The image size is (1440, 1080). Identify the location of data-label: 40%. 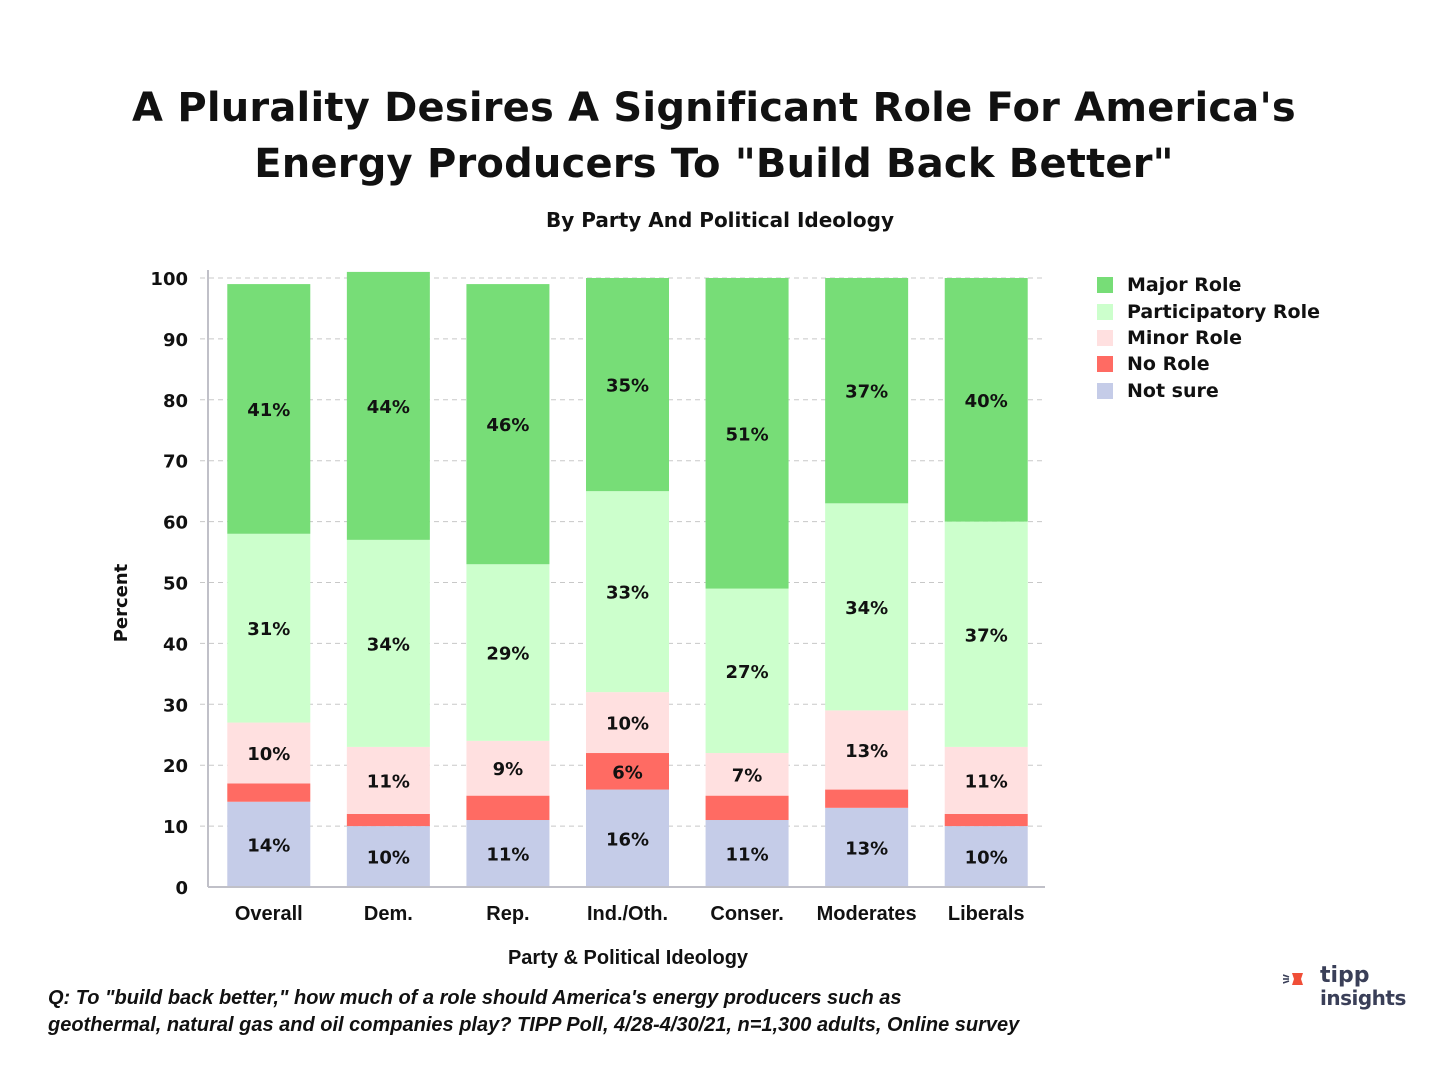
(986, 401).